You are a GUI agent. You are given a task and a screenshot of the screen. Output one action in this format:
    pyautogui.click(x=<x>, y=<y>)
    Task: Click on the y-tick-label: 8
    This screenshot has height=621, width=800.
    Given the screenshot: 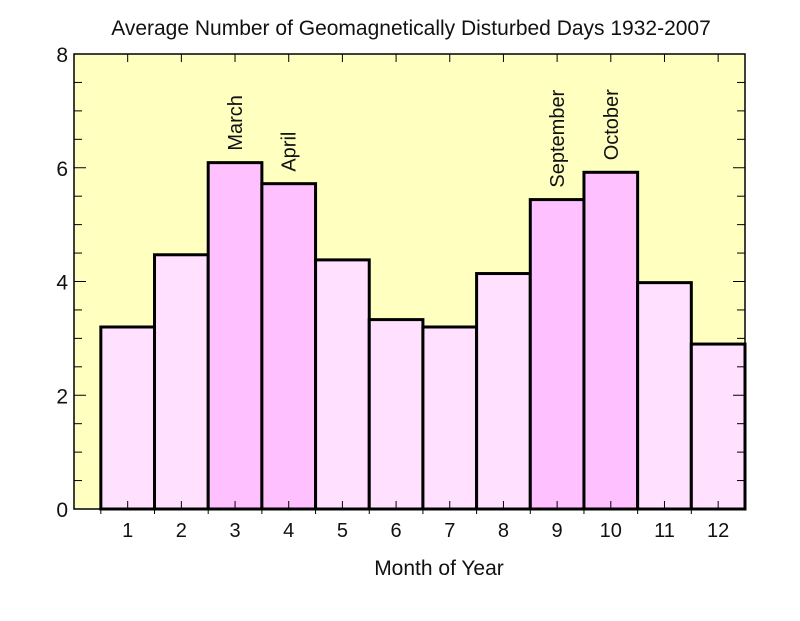 What is the action you would take?
    pyautogui.click(x=62, y=55)
    